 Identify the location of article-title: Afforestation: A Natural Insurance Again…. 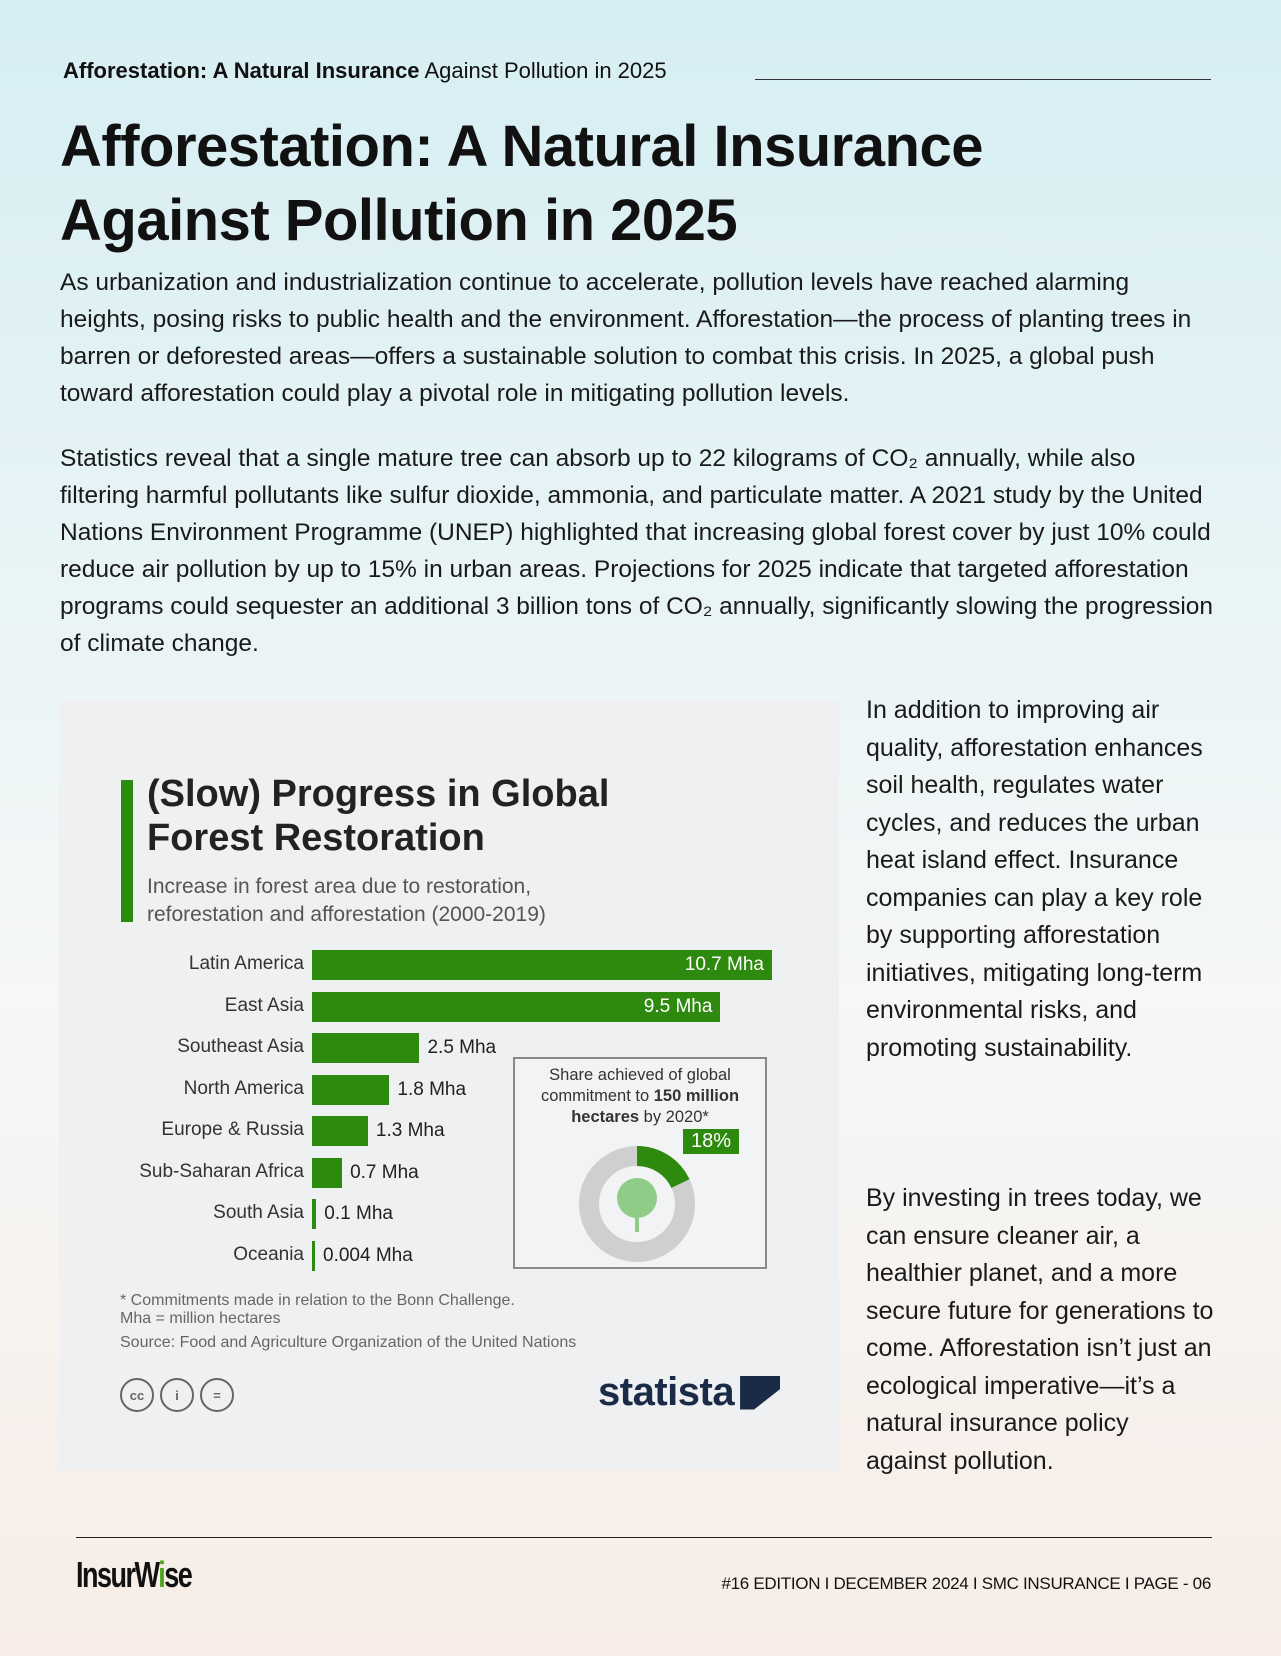
(521, 183).